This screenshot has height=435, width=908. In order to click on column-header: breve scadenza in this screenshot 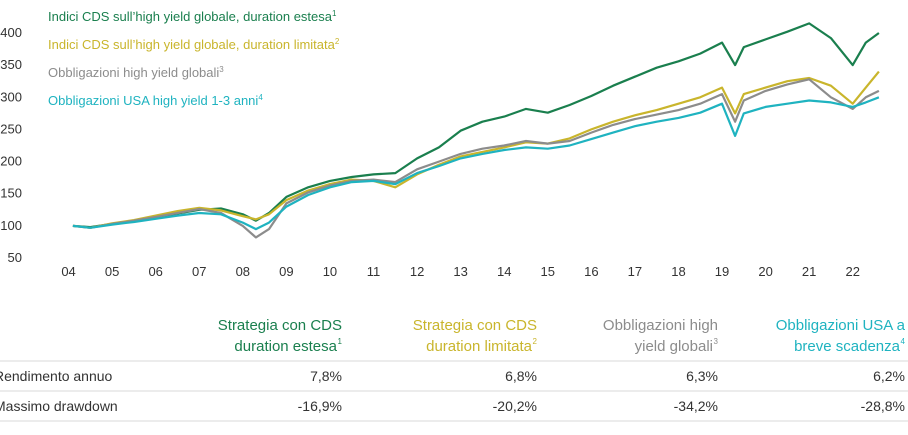, I will do `click(847, 346)`.